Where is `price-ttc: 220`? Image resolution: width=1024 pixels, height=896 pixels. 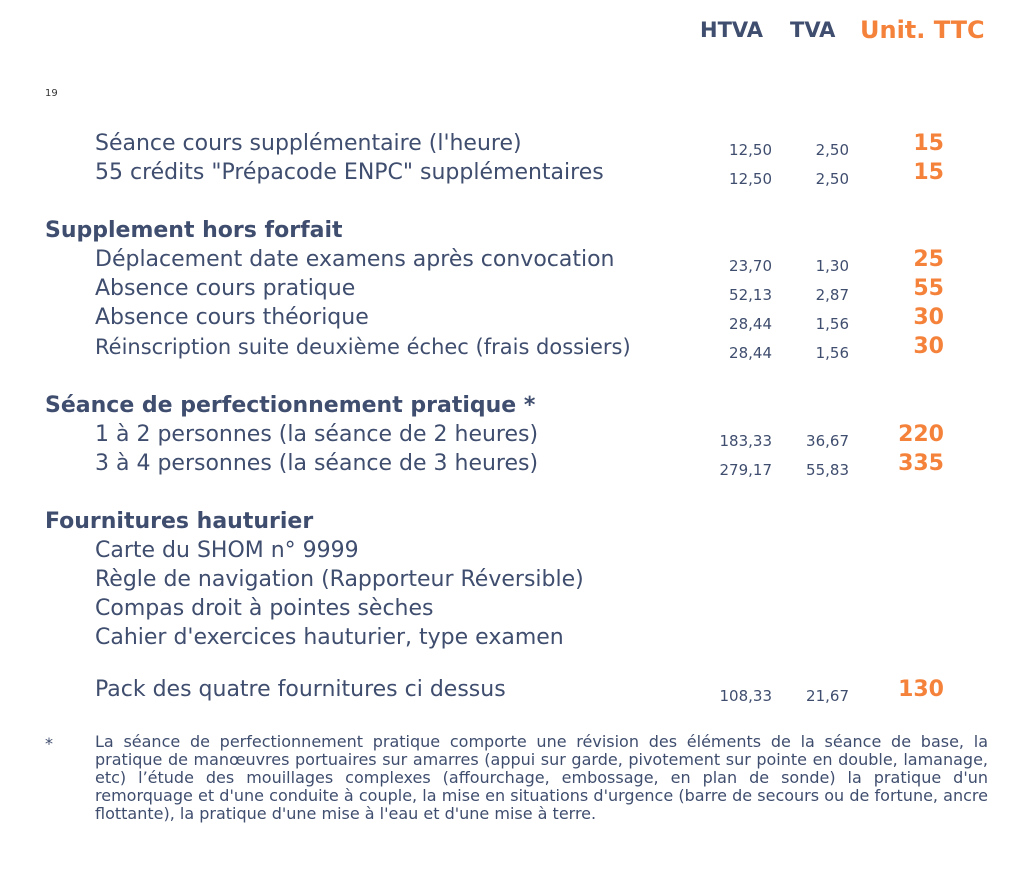 price-ttc: 220 is located at coordinates (921, 434).